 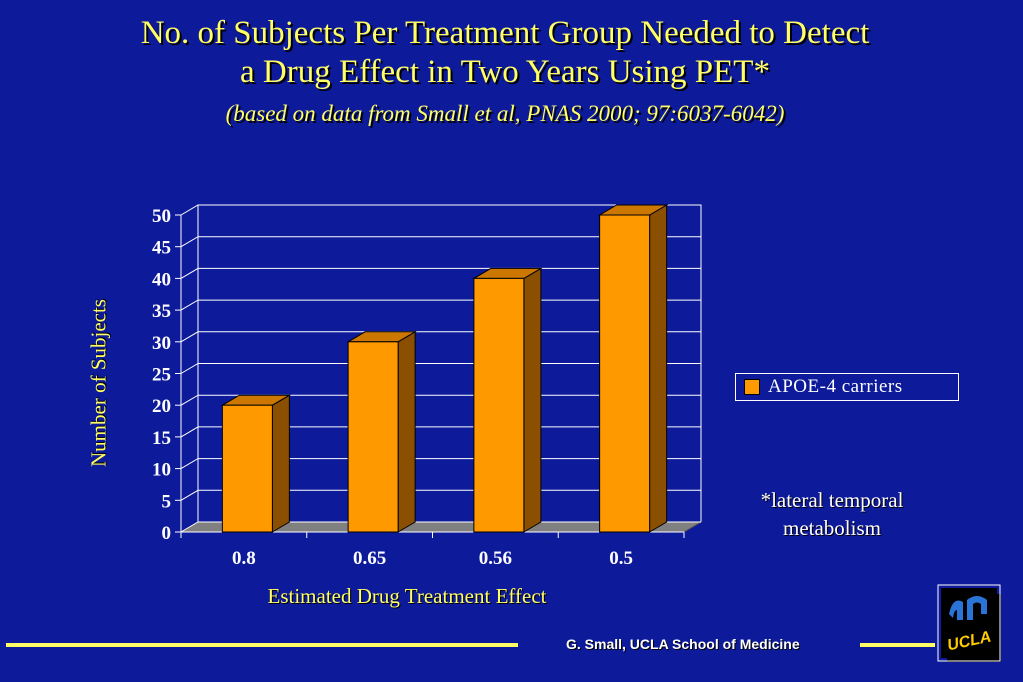 I want to click on x-tick-label: 0.56, so click(x=495, y=558).